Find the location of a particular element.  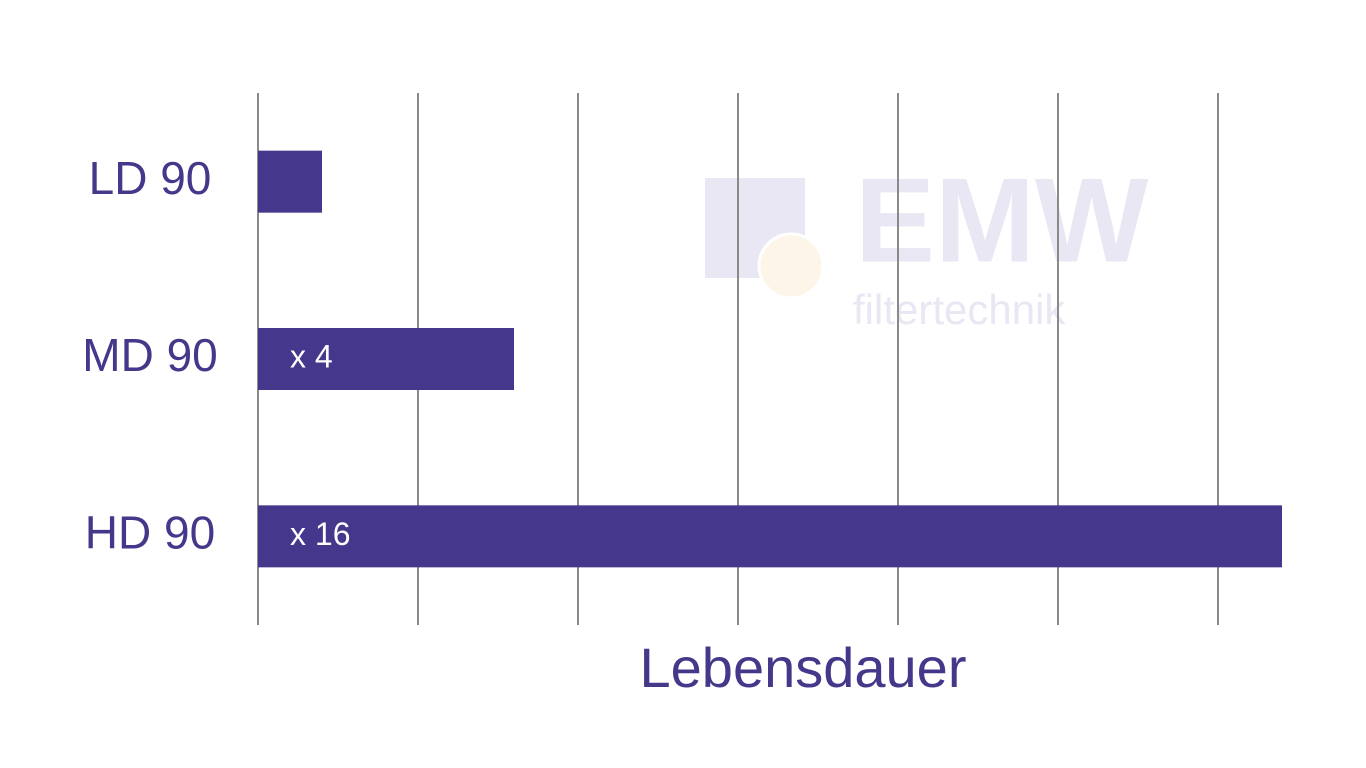

watermark-tagline: filtertechnik is located at coordinates (959, 309).